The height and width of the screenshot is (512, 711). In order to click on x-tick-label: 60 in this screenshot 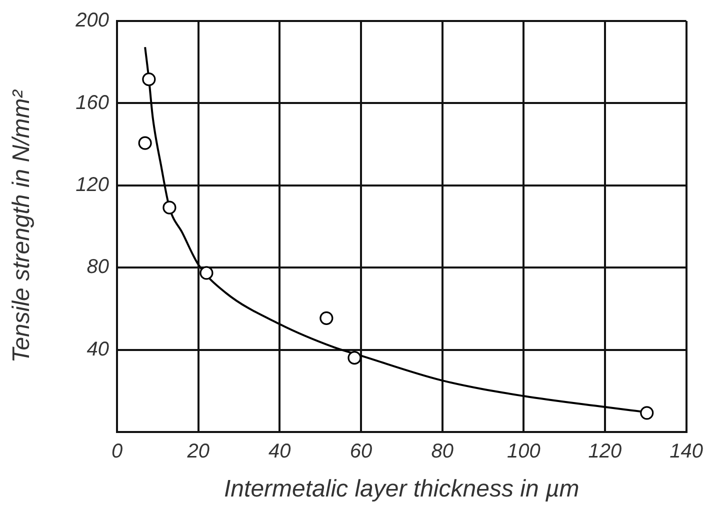, I will do `click(361, 451)`.